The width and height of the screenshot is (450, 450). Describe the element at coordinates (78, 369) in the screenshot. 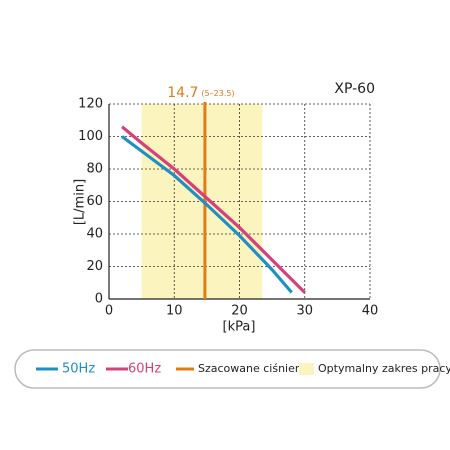

I see `legend-label: 50Hz` at that location.